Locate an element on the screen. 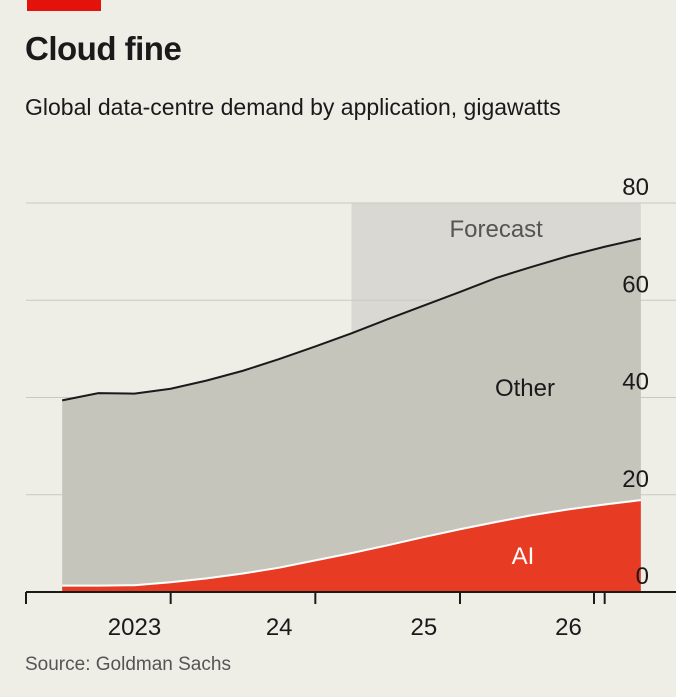 Image resolution: width=676 pixels, height=697 pixels. y-tick-label: 0 is located at coordinates (642, 576).